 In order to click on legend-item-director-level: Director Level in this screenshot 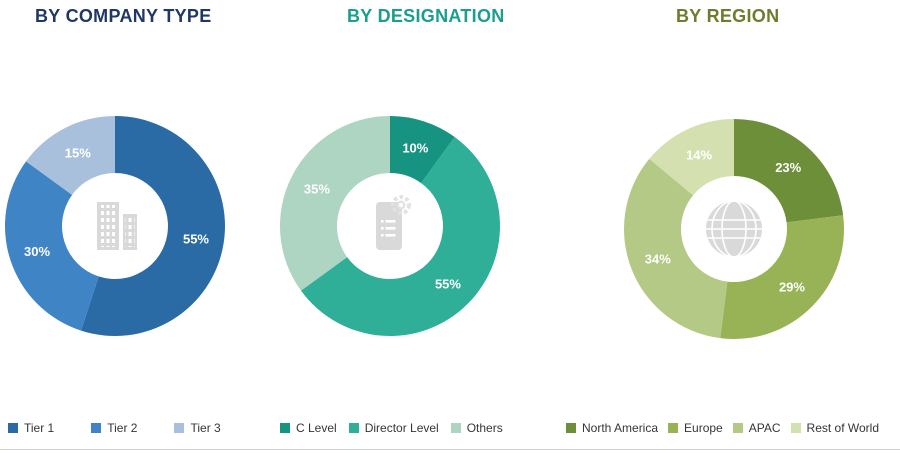, I will do `click(393, 428)`.